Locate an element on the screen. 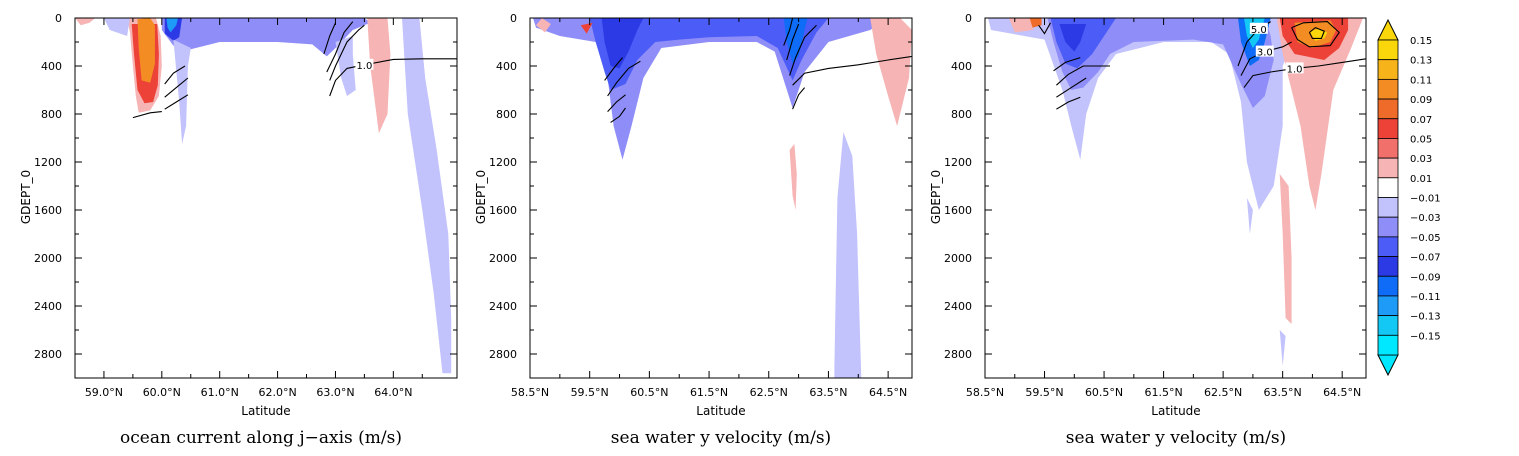 The height and width of the screenshot is (456, 1519). x-tick-label: 59.5°N is located at coordinates (1044, 392).